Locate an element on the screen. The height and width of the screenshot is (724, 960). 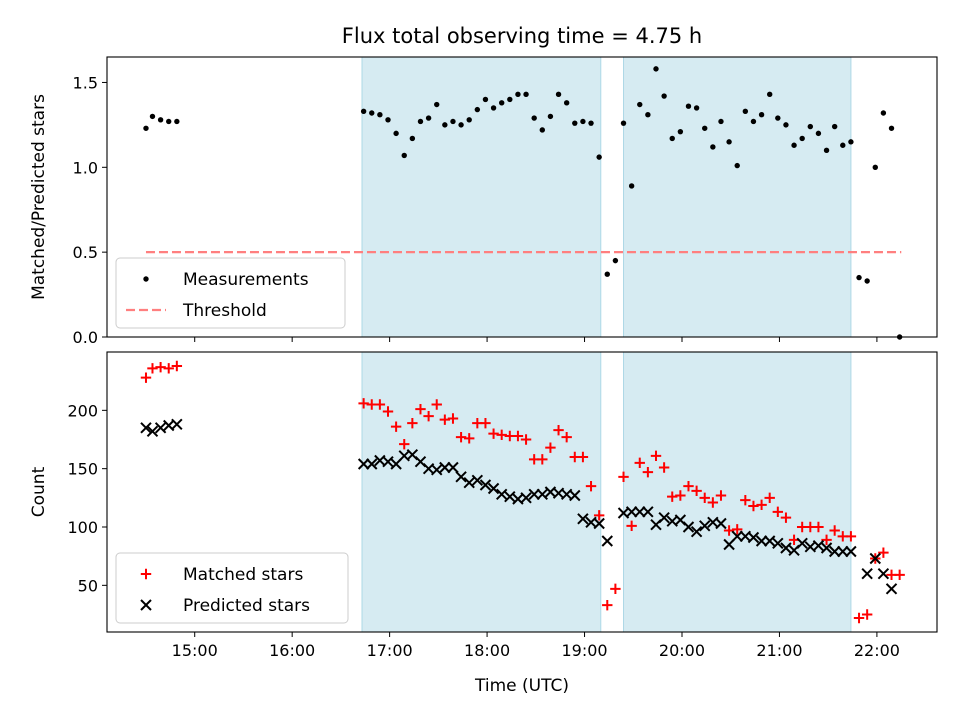
x-tick-label: 15:00 is located at coordinates (195, 650).